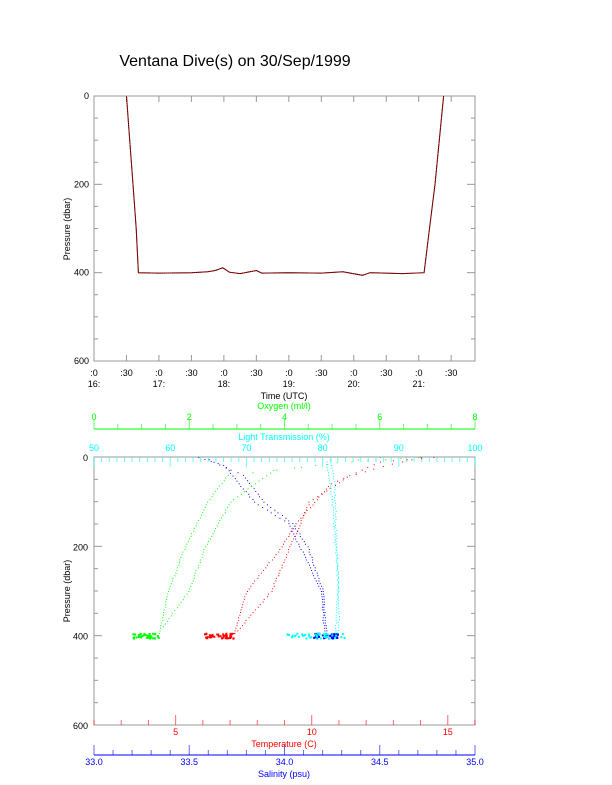 The height and width of the screenshot is (785, 612). I want to click on x-tick-minute-label: :0, so click(94, 373).